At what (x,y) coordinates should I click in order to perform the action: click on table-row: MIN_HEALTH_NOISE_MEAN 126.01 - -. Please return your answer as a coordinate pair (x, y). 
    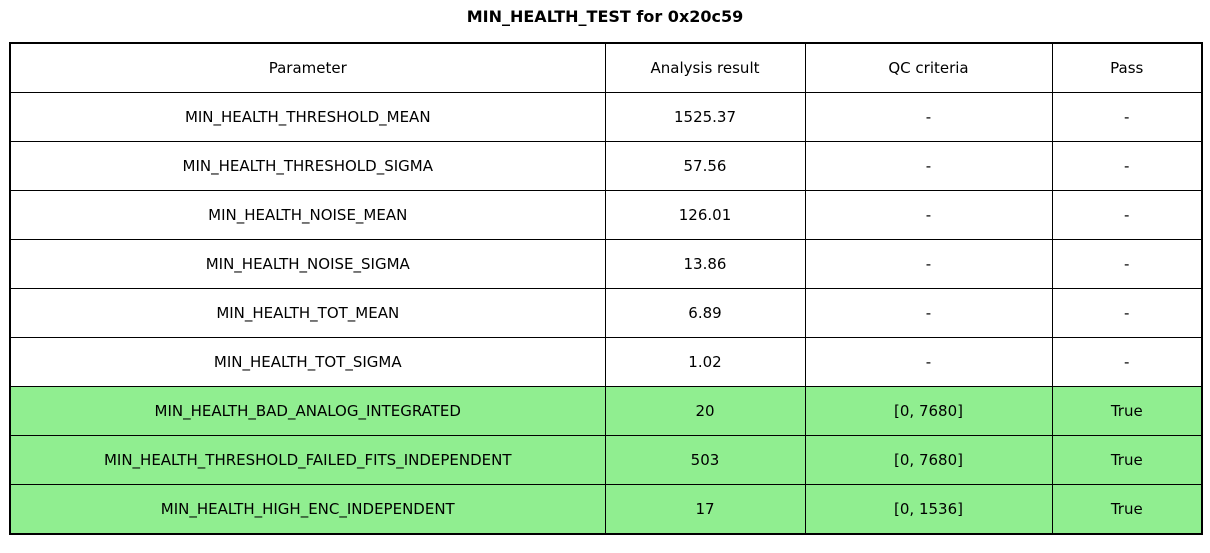
    Looking at the image, I should click on (606, 215).